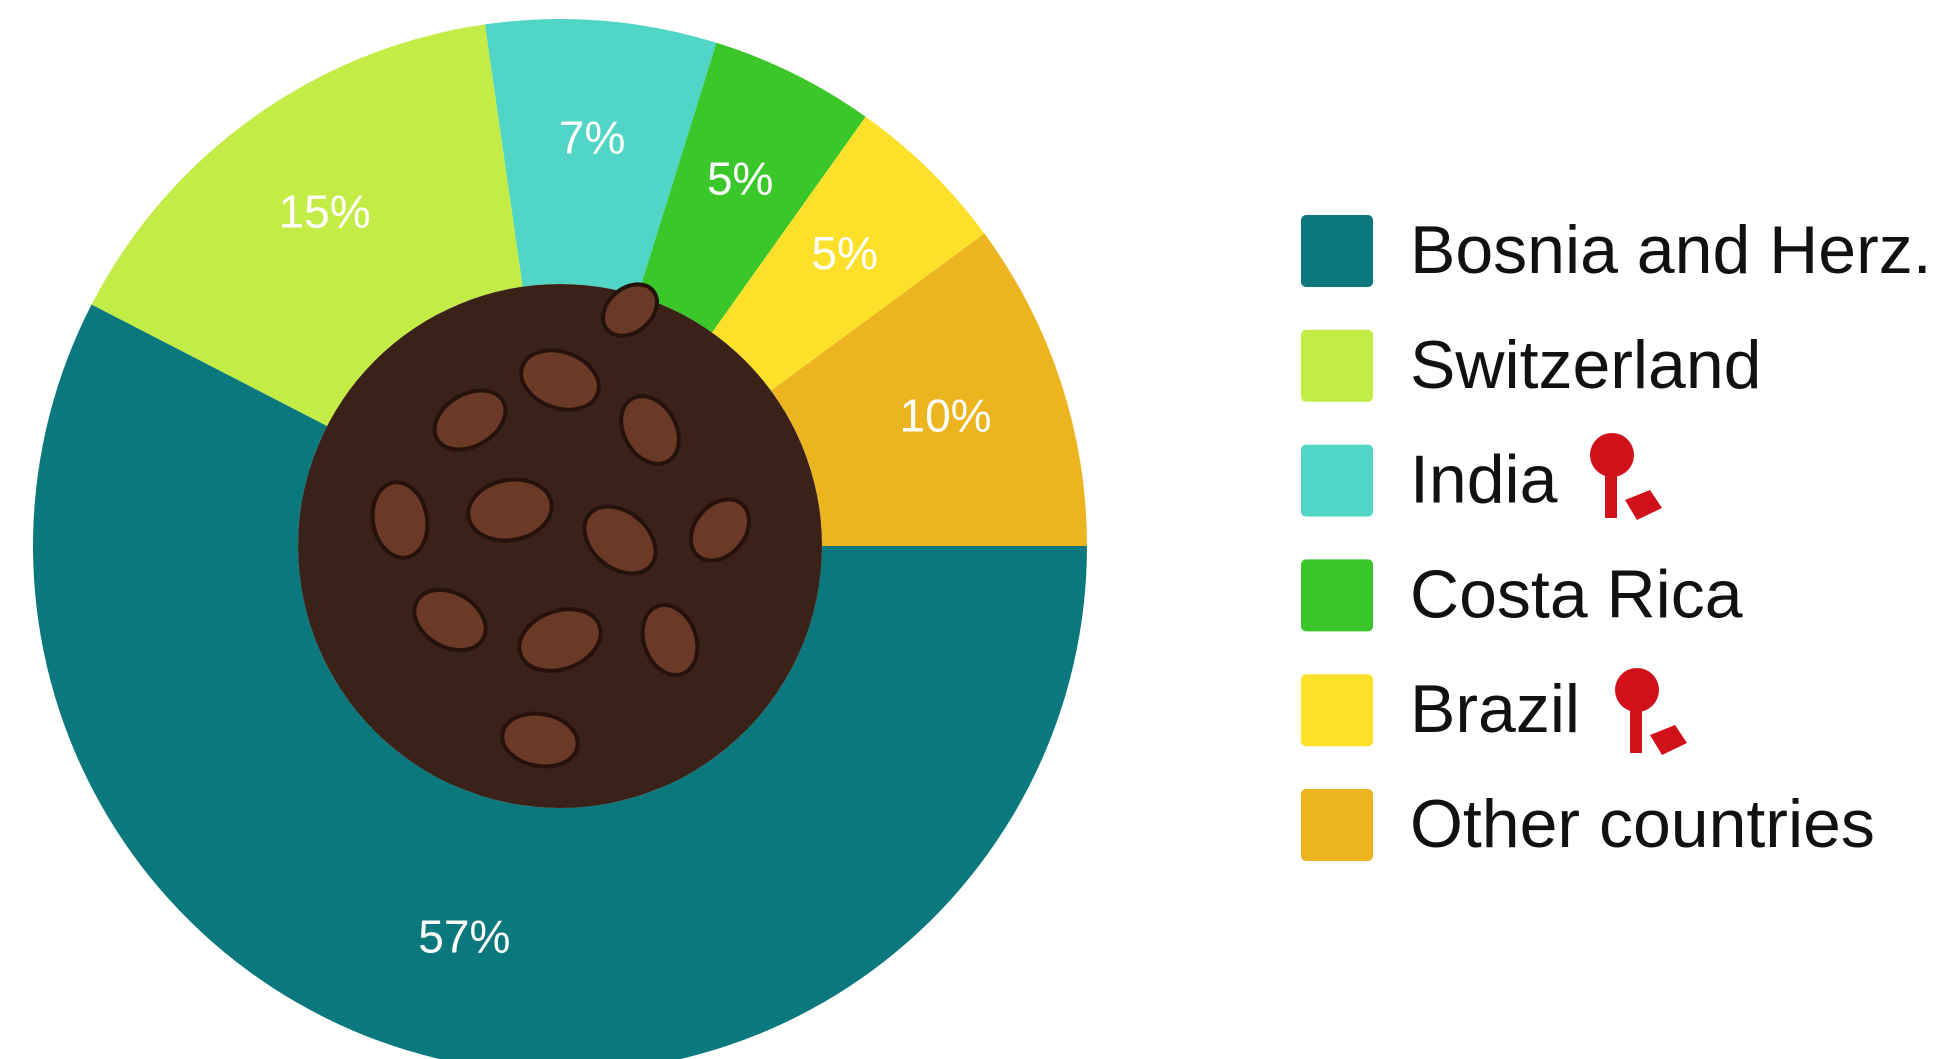 The image size is (1959, 1059). I want to click on center-image, so click(560, 545).